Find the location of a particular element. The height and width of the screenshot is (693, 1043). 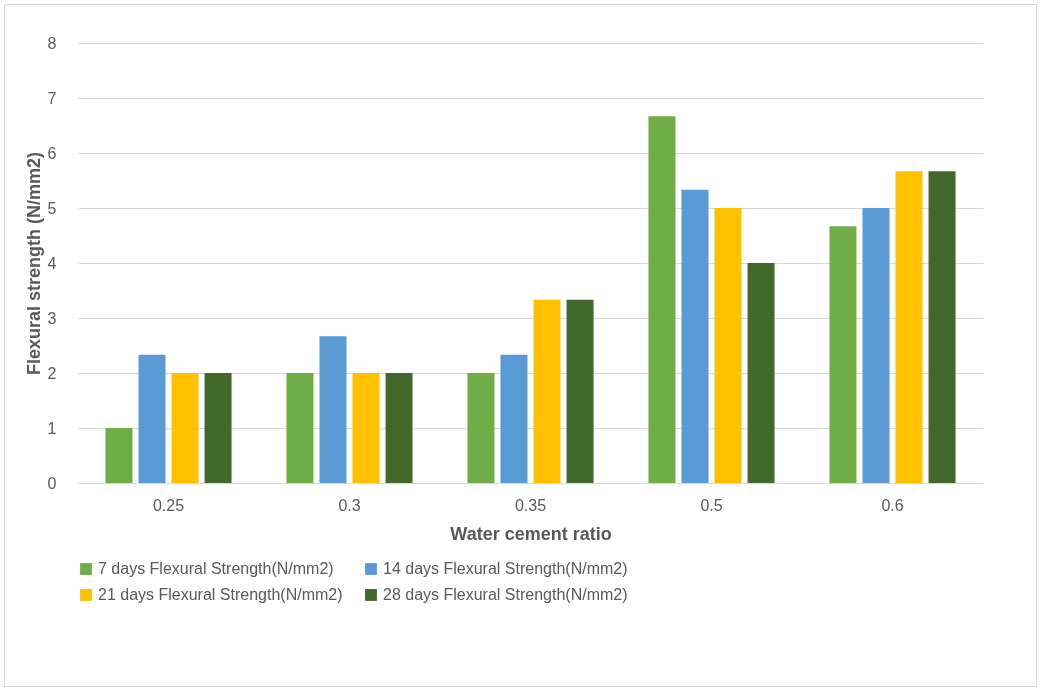

legend-label: 21 days Flexural Strength(N/mm2) is located at coordinates (220, 594).